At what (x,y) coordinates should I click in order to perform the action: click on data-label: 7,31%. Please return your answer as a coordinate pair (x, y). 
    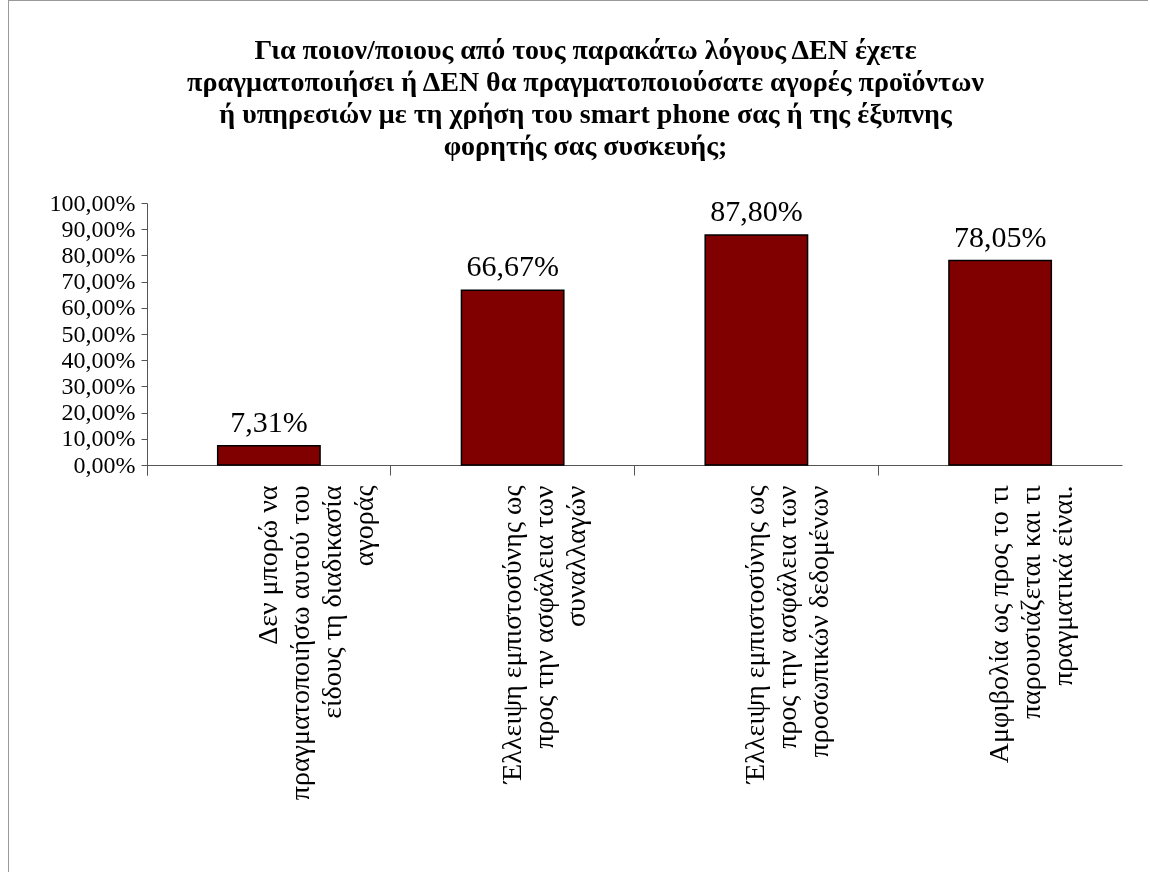
    Looking at the image, I should click on (269, 421).